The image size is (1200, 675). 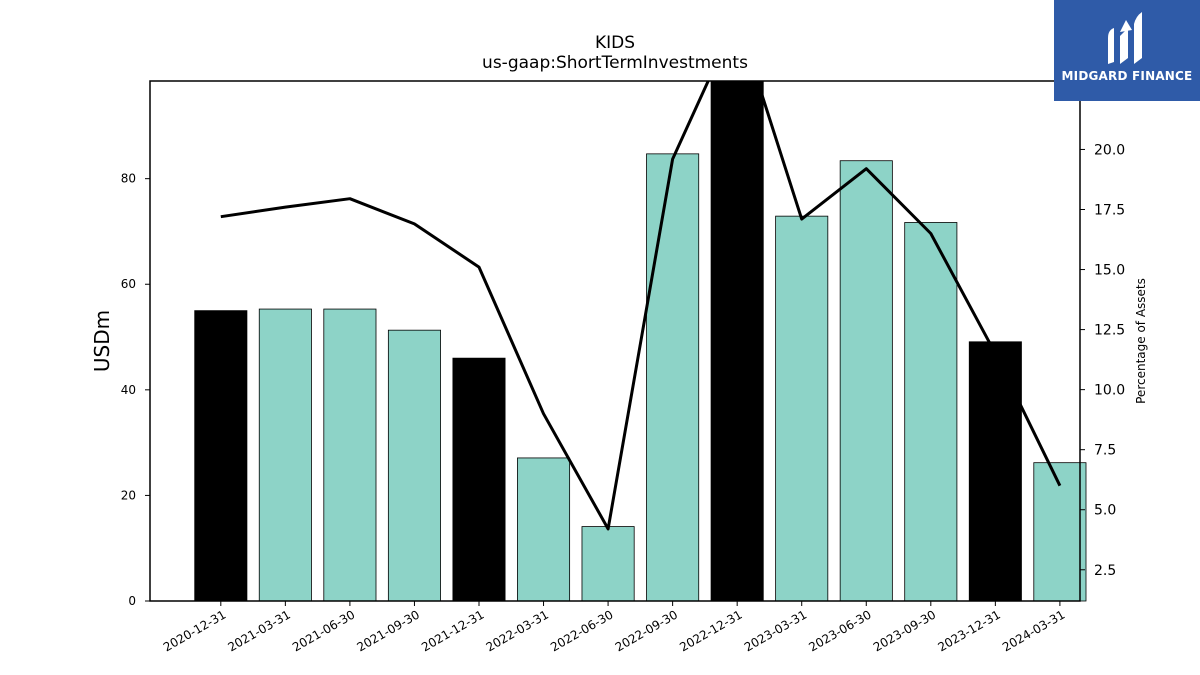 What do you see at coordinates (258, 630) in the screenshot?
I see `x-tick-label: 2021-03-31` at bounding box center [258, 630].